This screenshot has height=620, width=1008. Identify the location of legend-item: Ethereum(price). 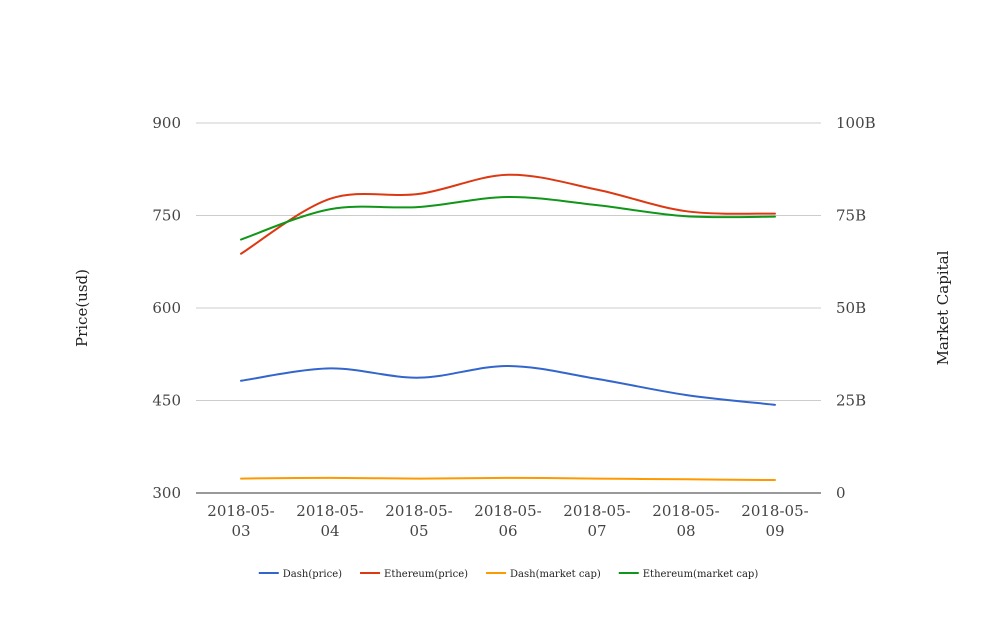
(414, 574).